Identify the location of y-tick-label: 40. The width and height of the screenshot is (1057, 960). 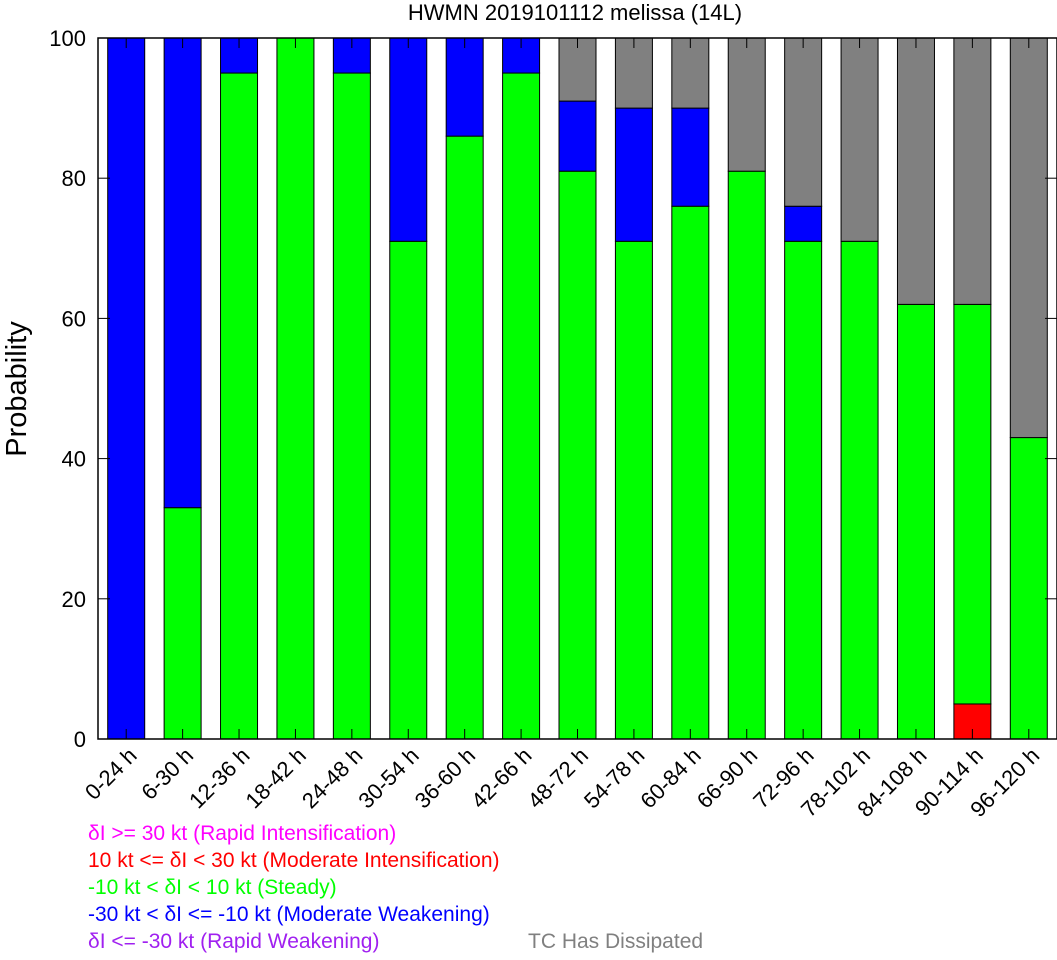
(74, 459).